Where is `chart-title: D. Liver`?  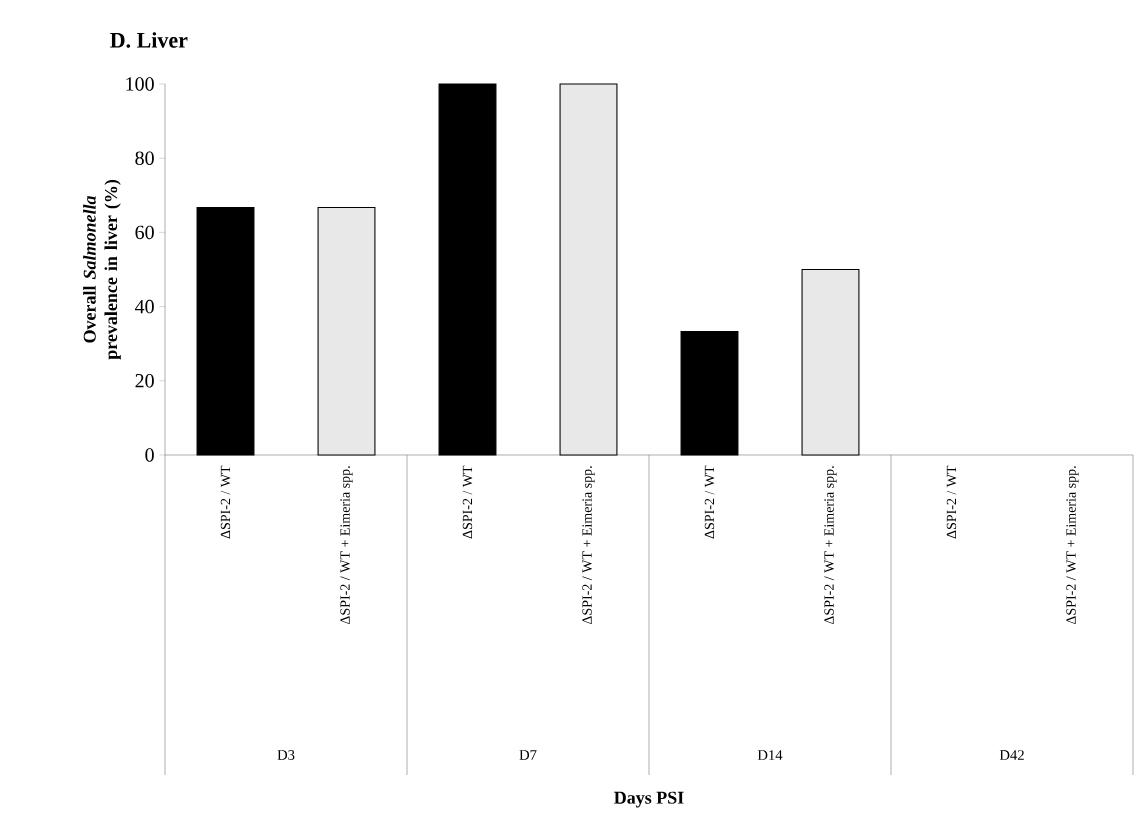
chart-title: D. Liver is located at coordinates (149, 40).